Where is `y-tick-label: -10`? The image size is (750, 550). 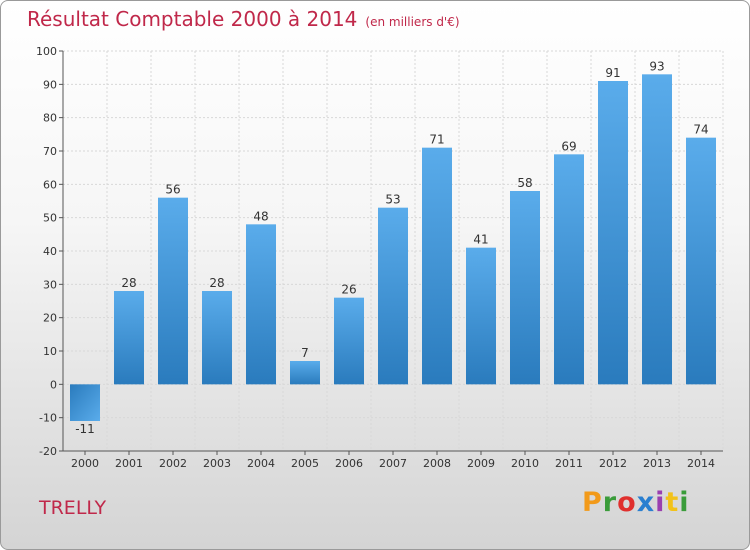
y-tick-label: -10 is located at coordinates (48, 418).